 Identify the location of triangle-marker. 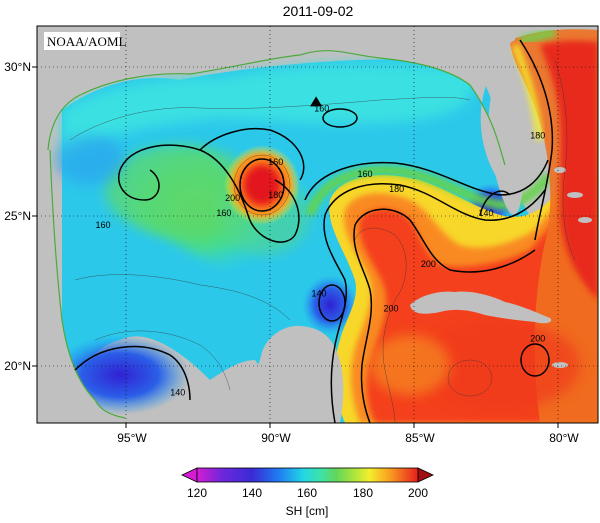
(316, 101).